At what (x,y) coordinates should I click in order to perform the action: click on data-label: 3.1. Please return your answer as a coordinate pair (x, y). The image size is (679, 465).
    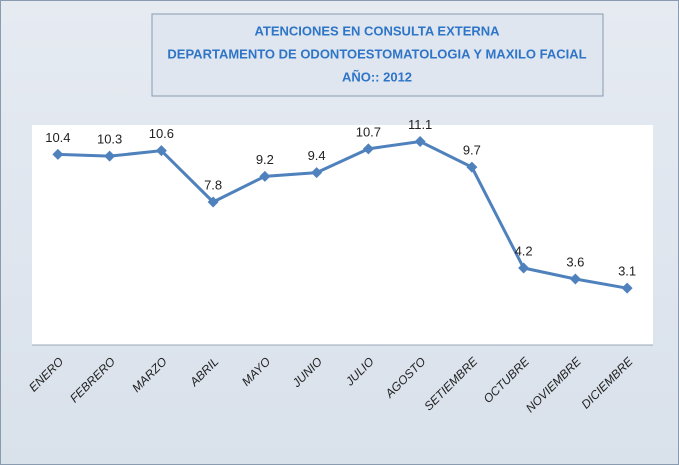
    Looking at the image, I should click on (627, 271).